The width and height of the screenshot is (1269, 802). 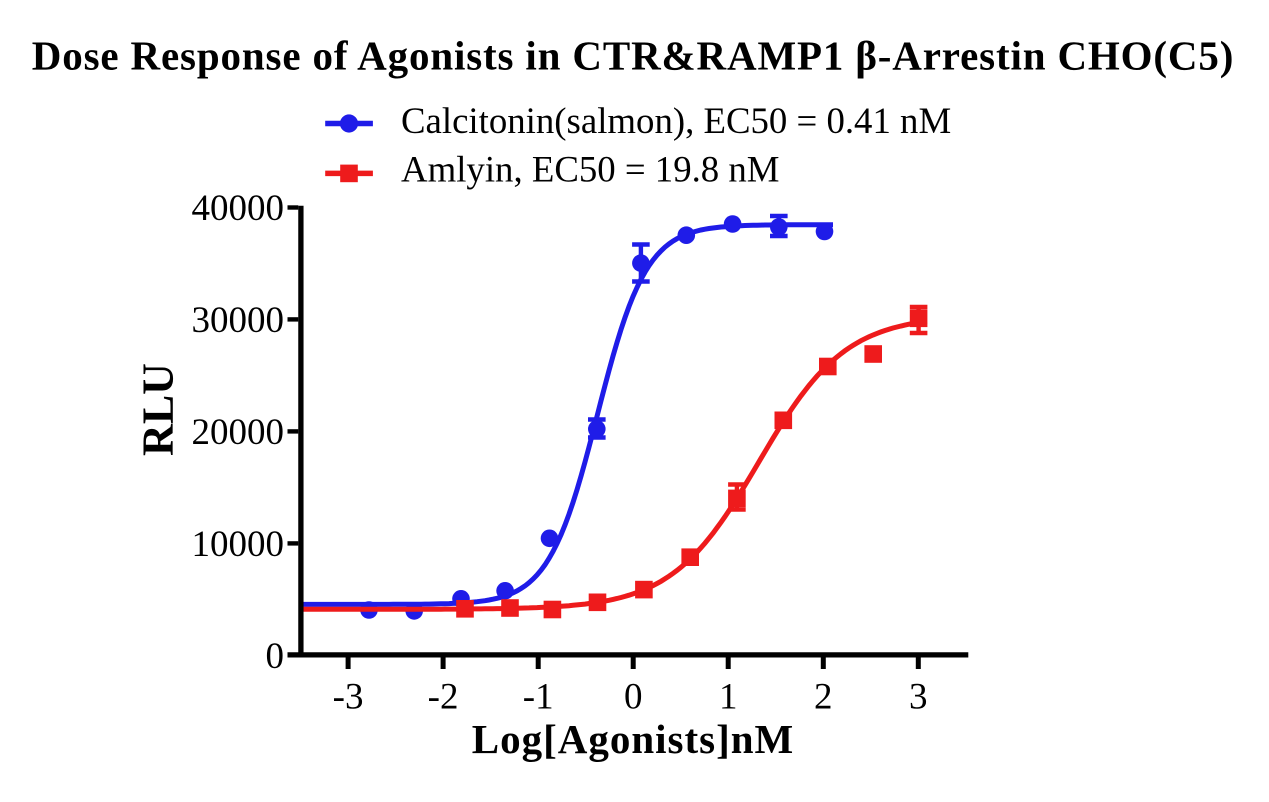 What do you see at coordinates (443, 697) in the screenshot?
I see `svg-text: -2` at bounding box center [443, 697].